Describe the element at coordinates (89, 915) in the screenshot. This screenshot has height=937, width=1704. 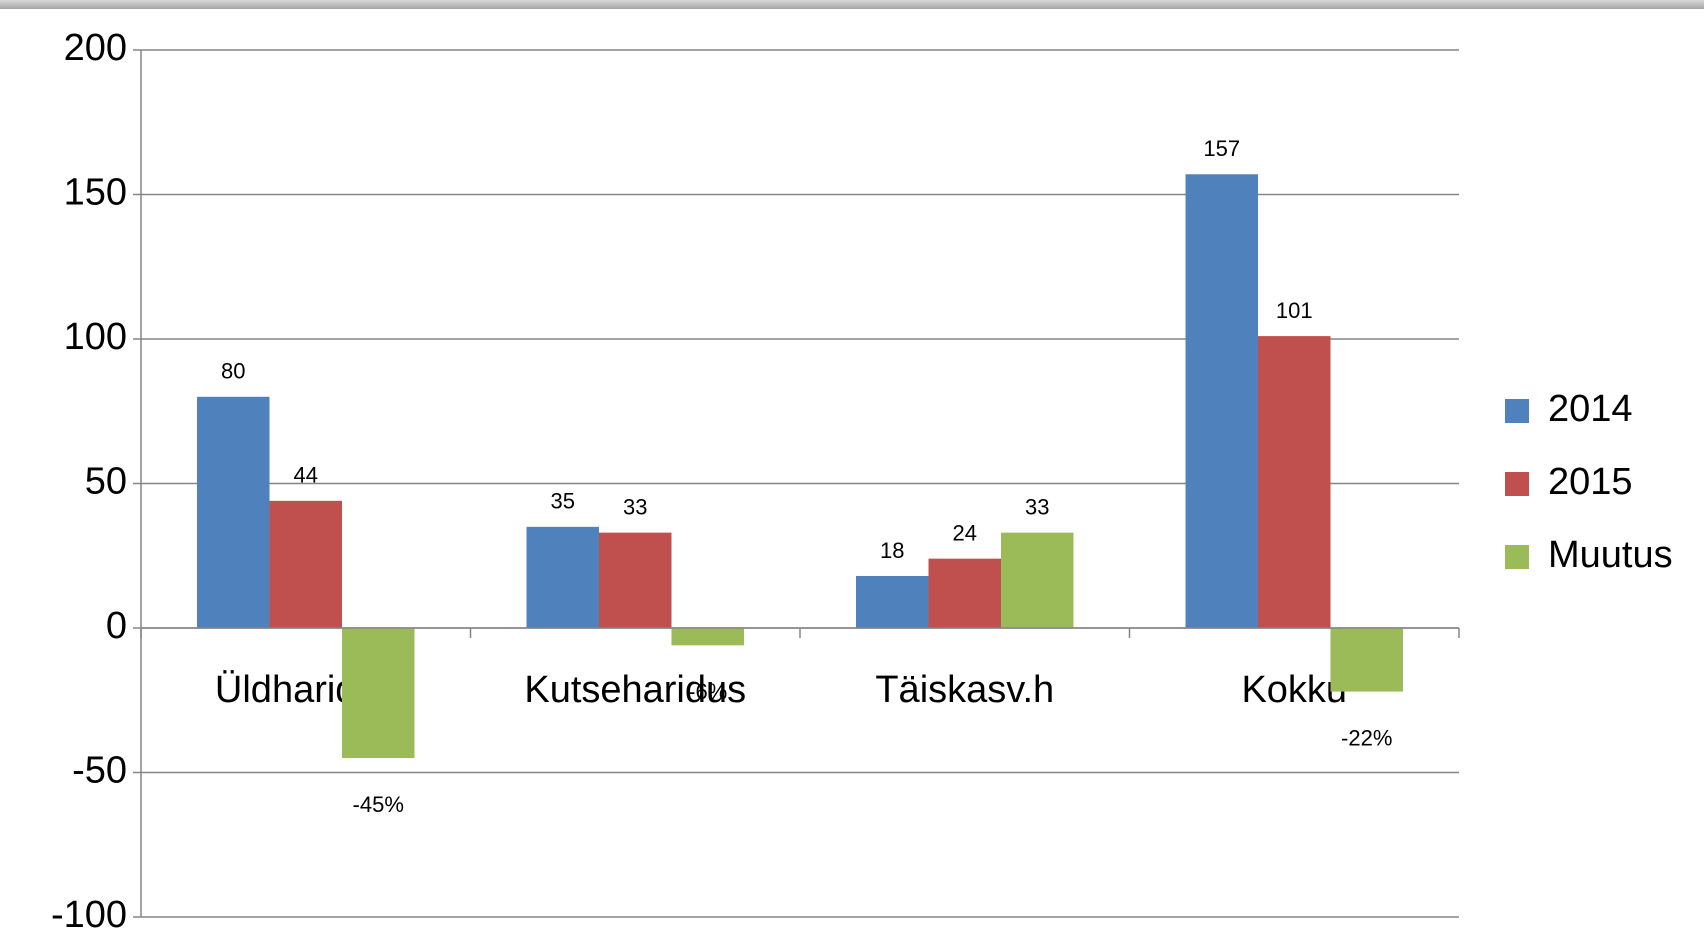
I see `y-tick-label: -100` at that location.